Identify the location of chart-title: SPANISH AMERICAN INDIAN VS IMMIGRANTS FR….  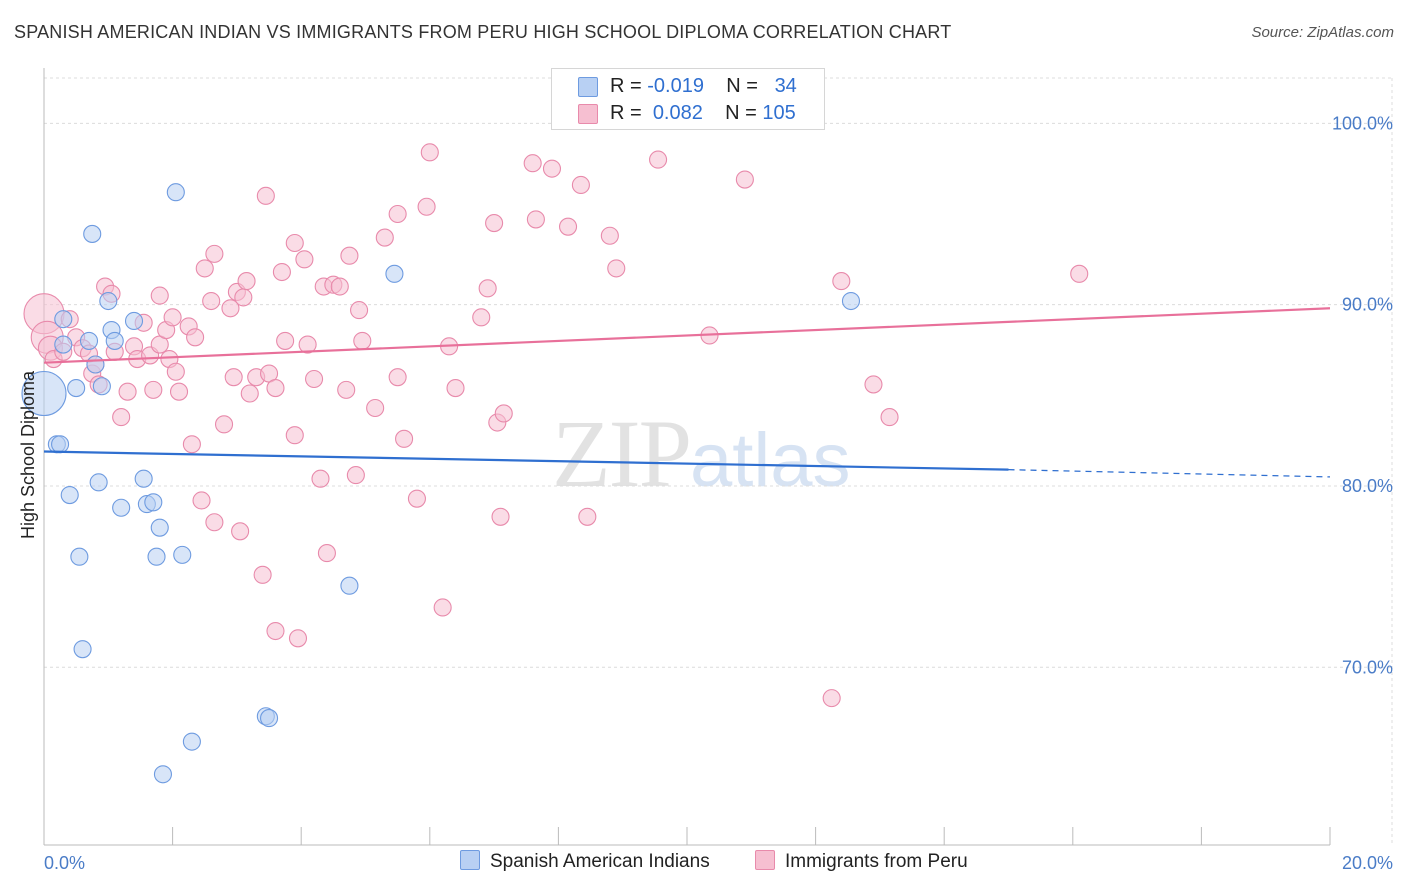
(483, 32).